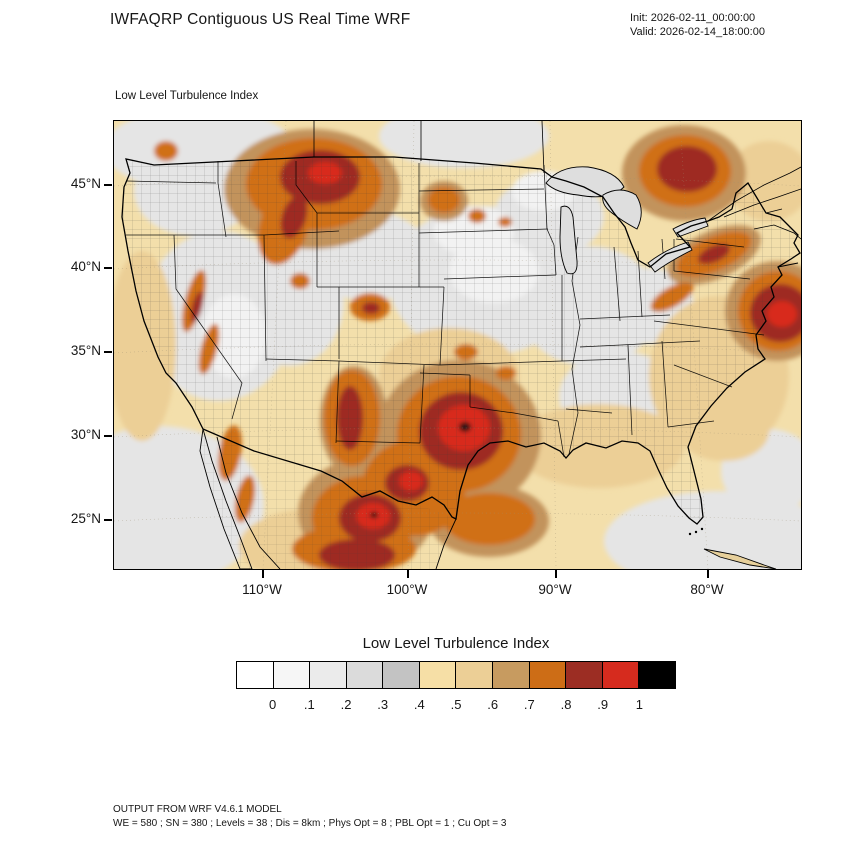 The image size is (850, 850). What do you see at coordinates (697, 32) in the screenshot?
I see `valid-time: Valid: 2026-02-14_18:00:00` at bounding box center [697, 32].